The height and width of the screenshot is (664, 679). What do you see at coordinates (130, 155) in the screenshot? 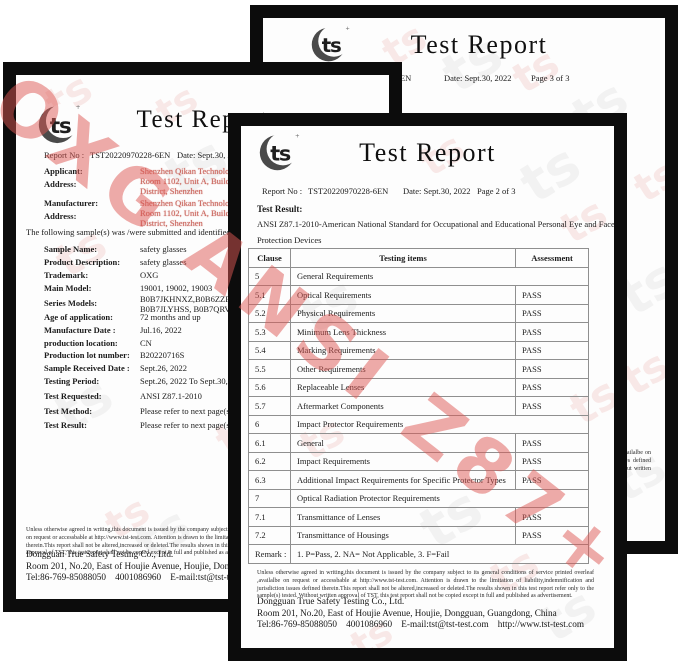
I see `page1-report-no: TST20220970228-6EN` at bounding box center [130, 155].